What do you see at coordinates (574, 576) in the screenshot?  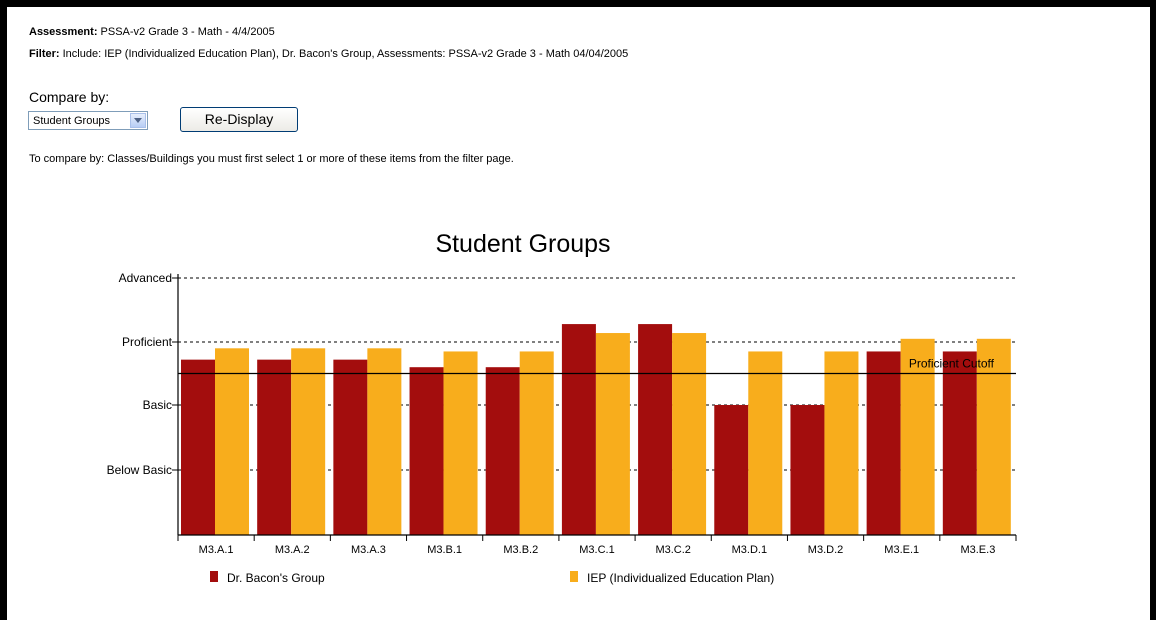 I see `legend-swatch-iep` at bounding box center [574, 576].